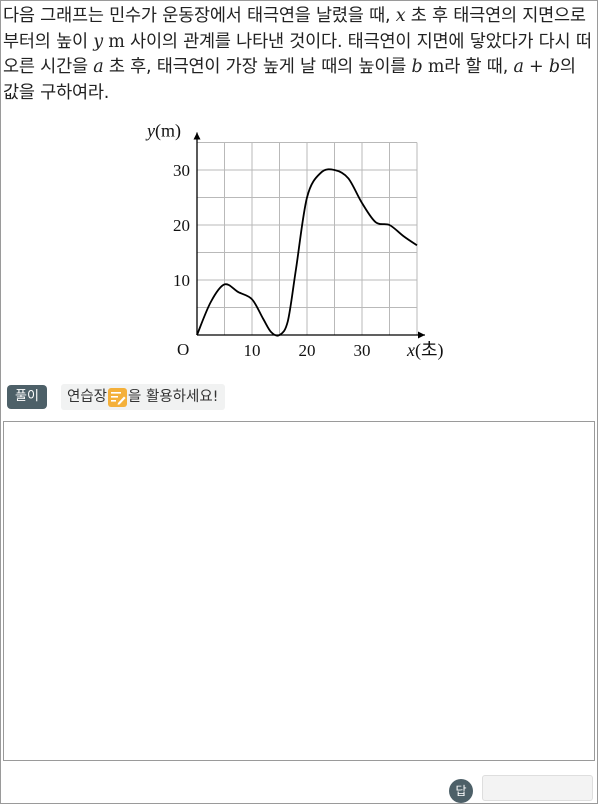  Describe the element at coordinates (289, 80) in the screenshot. I see `question-part: 의 값을 구하여라.` at that location.